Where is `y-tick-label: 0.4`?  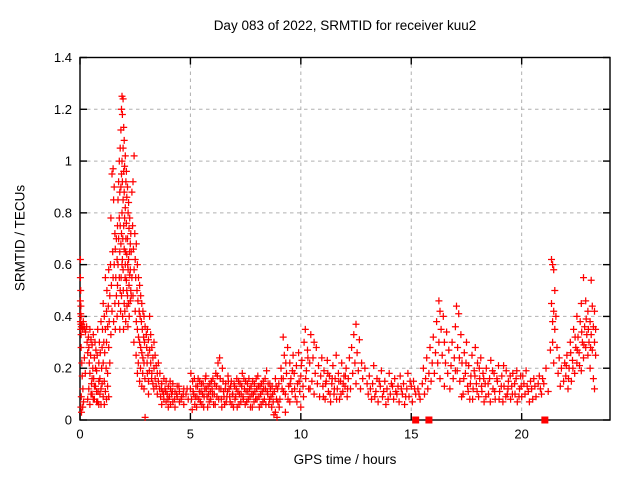 y-tick-label: 0.4 is located at coordinates (63, 316).